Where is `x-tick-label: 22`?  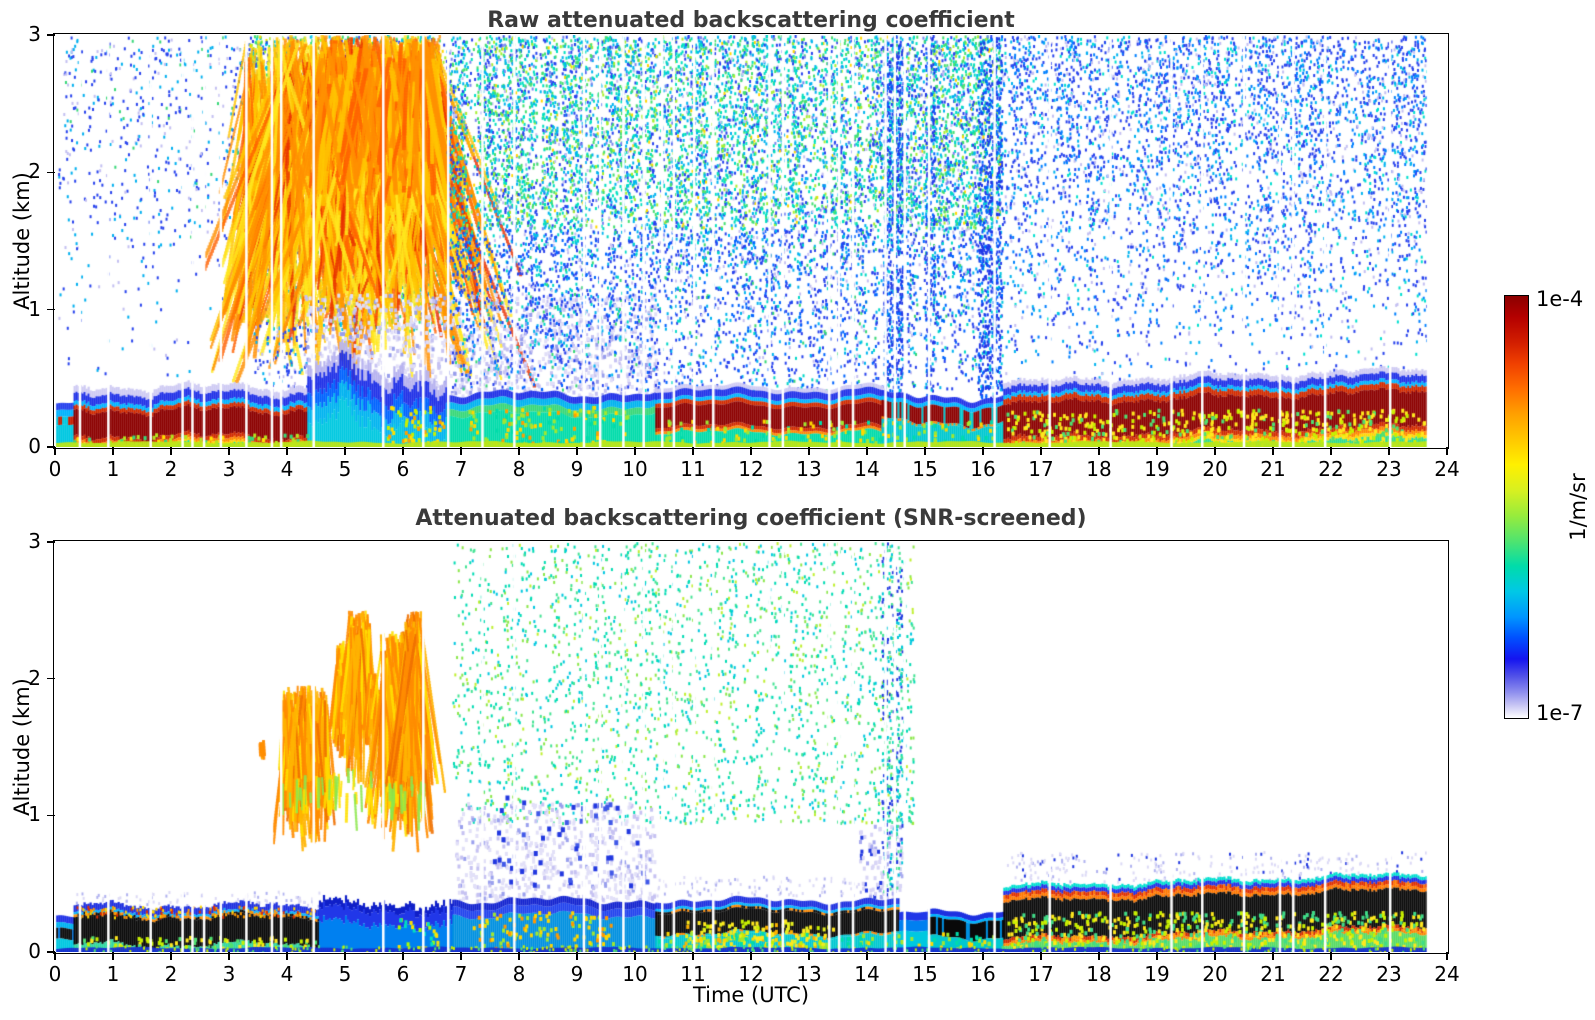 x-tick-label: 22 is located at coordinates (1331, 974).